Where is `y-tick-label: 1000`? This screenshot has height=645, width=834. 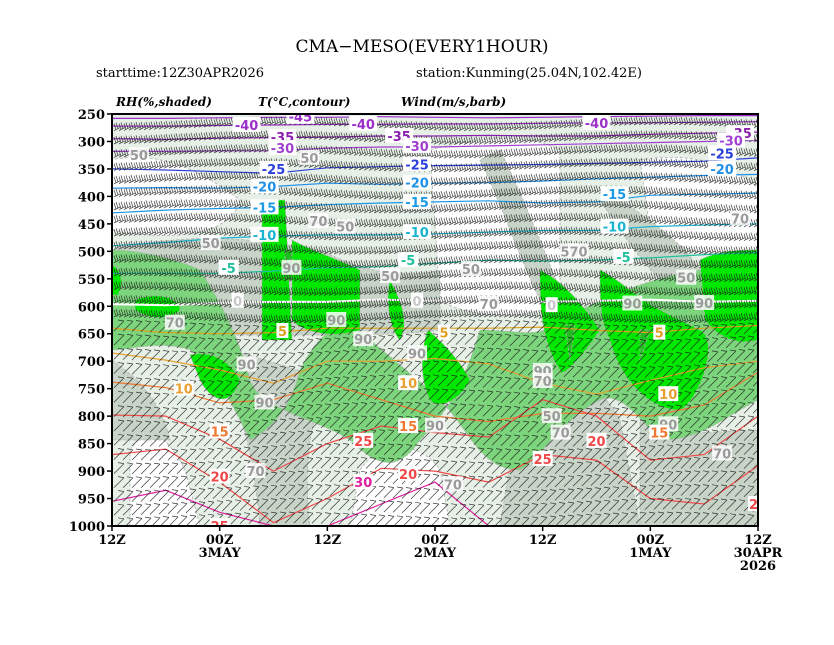 y-tick-label: 1000 is located at coordinates (87, 527).